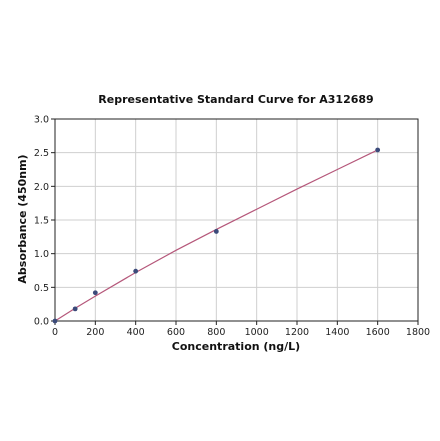 This screenshot has height=441, width=440. What do you see at coordinates (136, 332) in the screenshot?
I see `x-tick-label: 400` at bounding box center [136, 332].